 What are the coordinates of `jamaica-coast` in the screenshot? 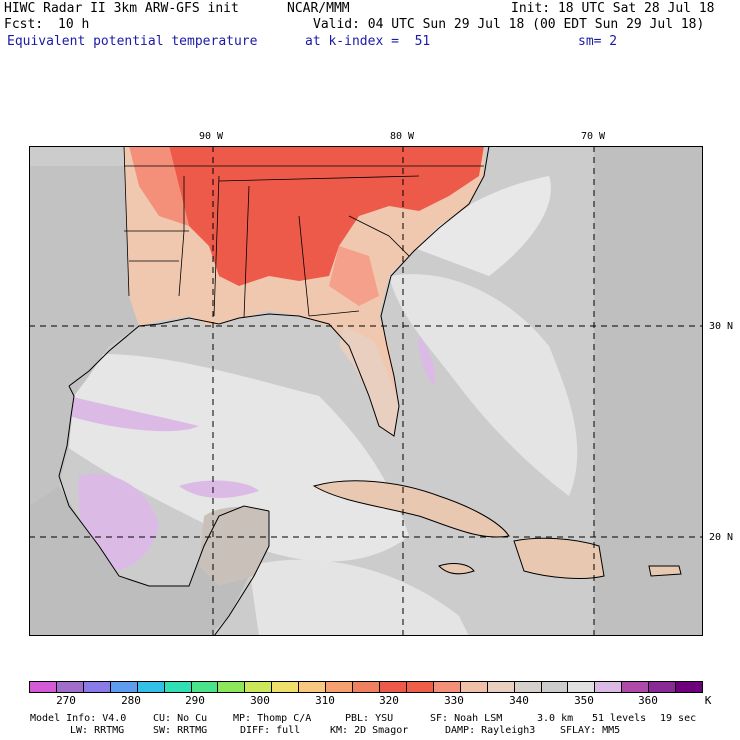 It's located at (456, 569).